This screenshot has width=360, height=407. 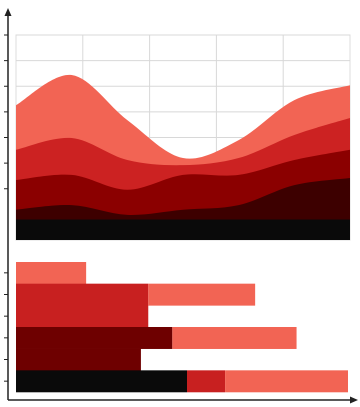 What do you see at coordinates (183, 229) in the screenshot?
I see `area` at bounding box center [183, 229].